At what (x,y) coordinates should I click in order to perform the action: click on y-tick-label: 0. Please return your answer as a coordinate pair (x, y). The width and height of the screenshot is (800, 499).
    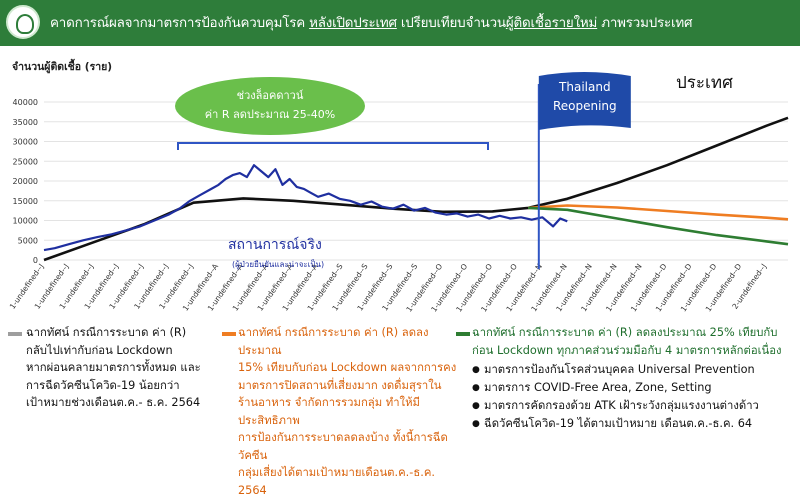
    Looking at the image, I should click on (35, 260).